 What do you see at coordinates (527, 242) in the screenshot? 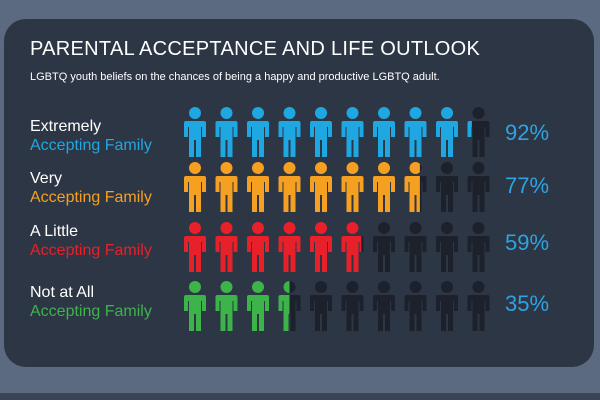
I see `row-percent-a-little: 59%` at bounding box center [527, 242].